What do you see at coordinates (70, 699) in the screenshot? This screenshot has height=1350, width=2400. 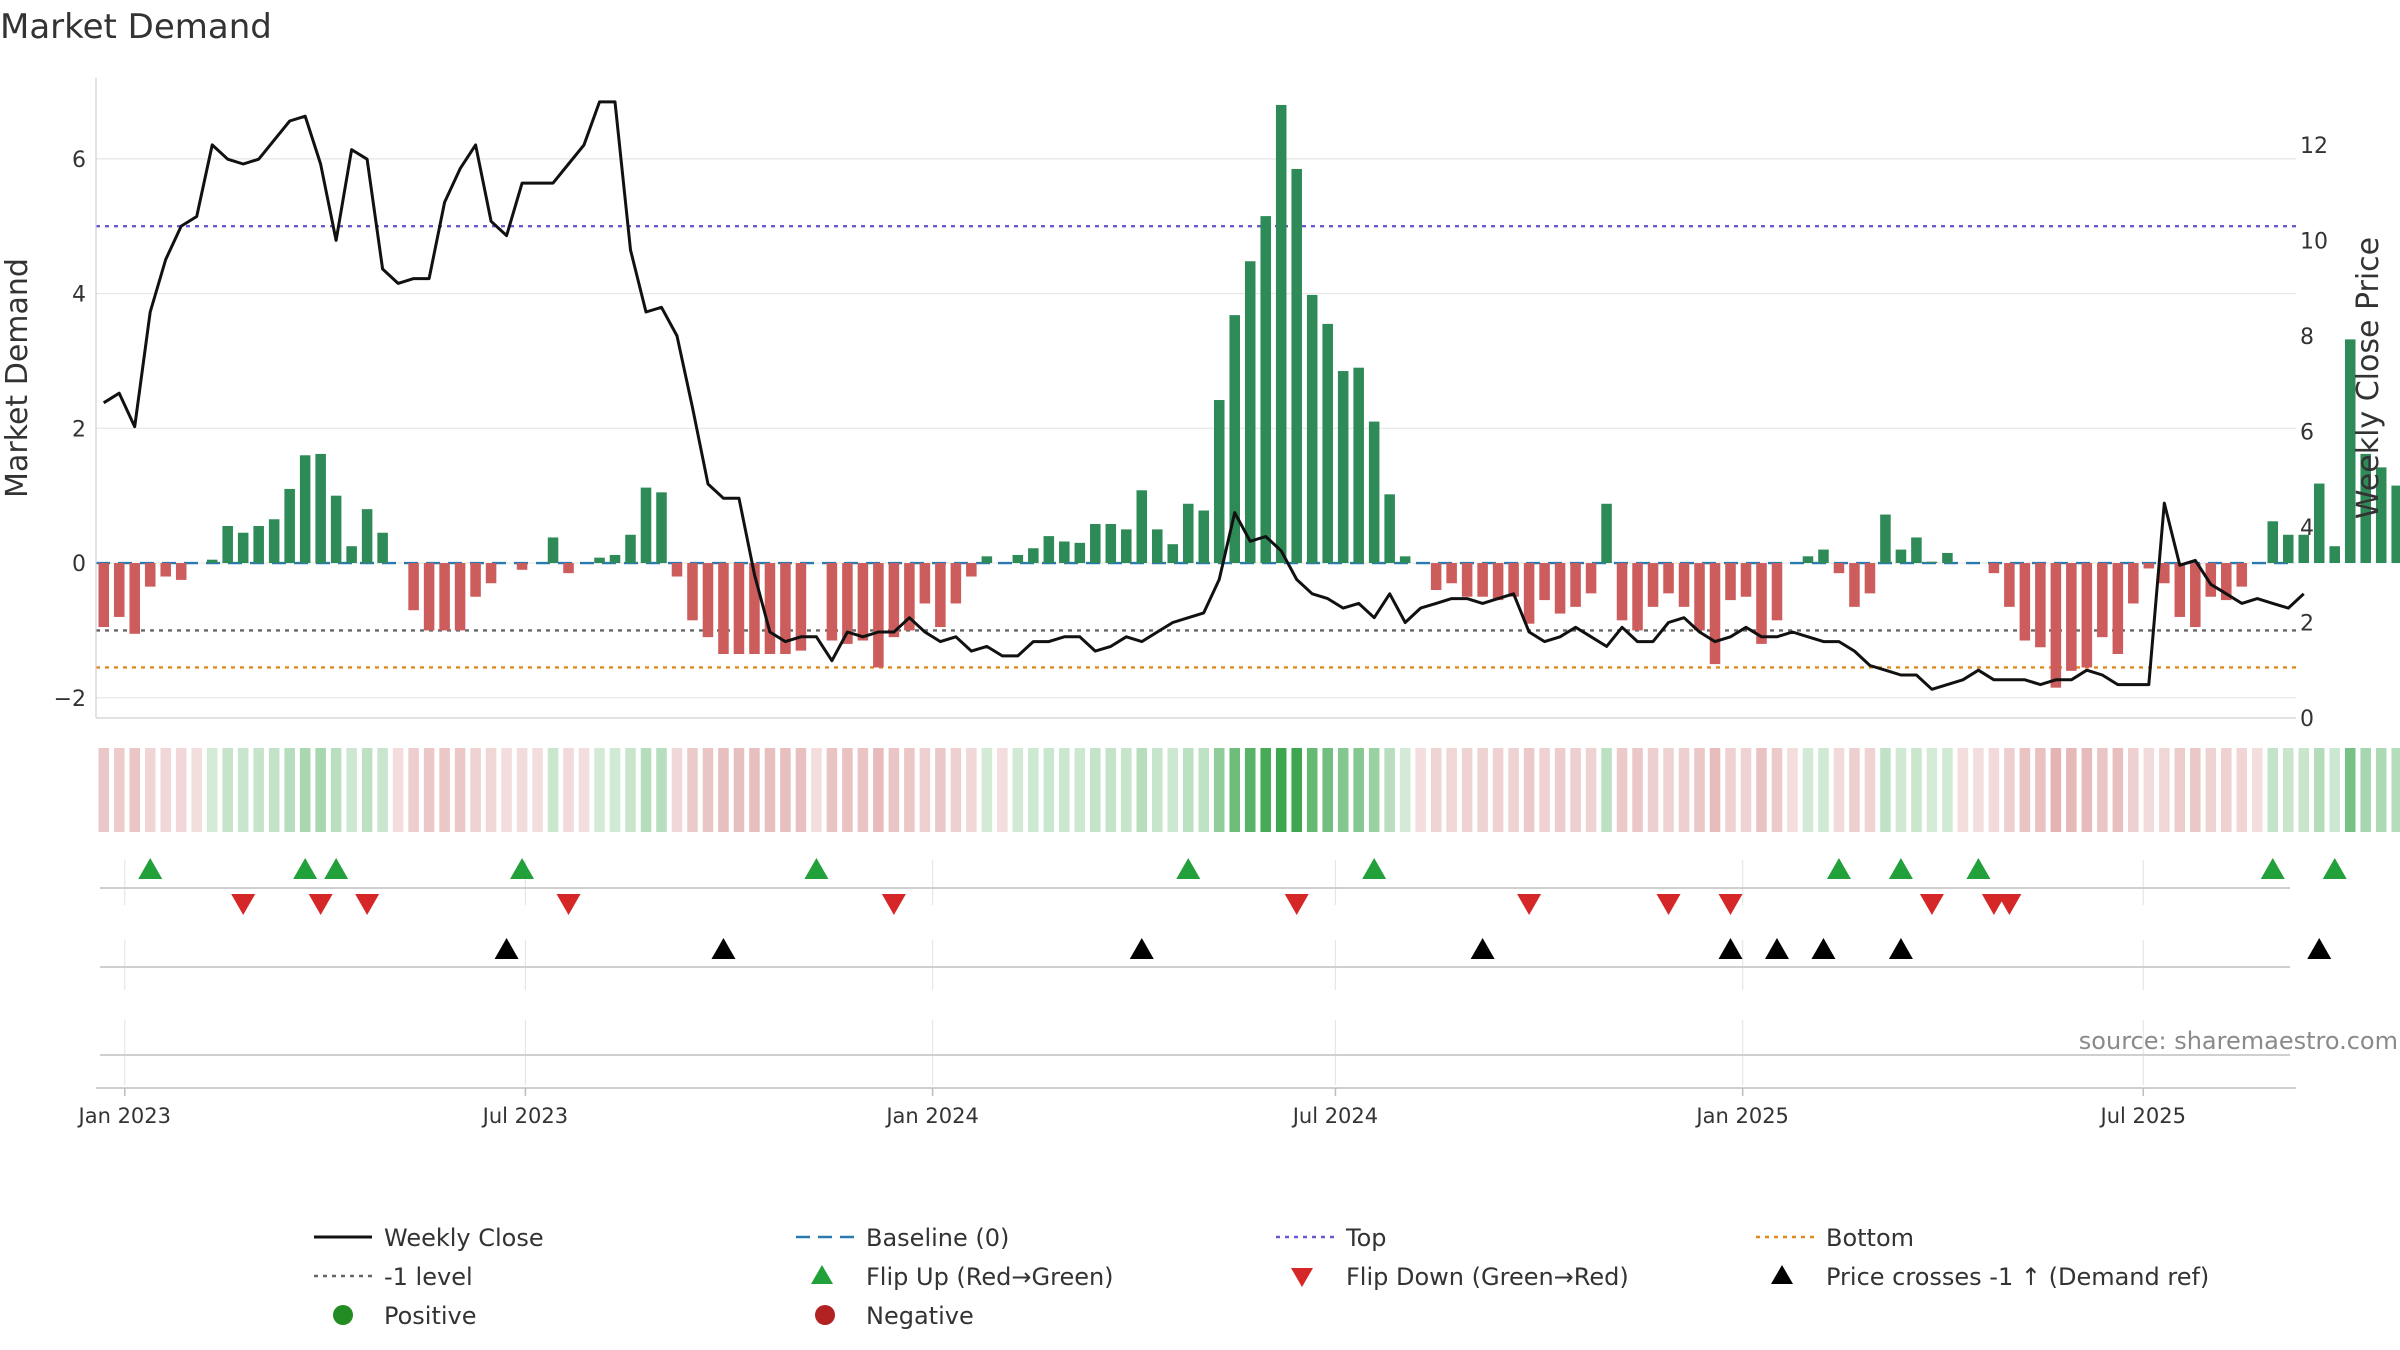 I see `y-left-tick-label: −2` at bounding box center [70, 699].